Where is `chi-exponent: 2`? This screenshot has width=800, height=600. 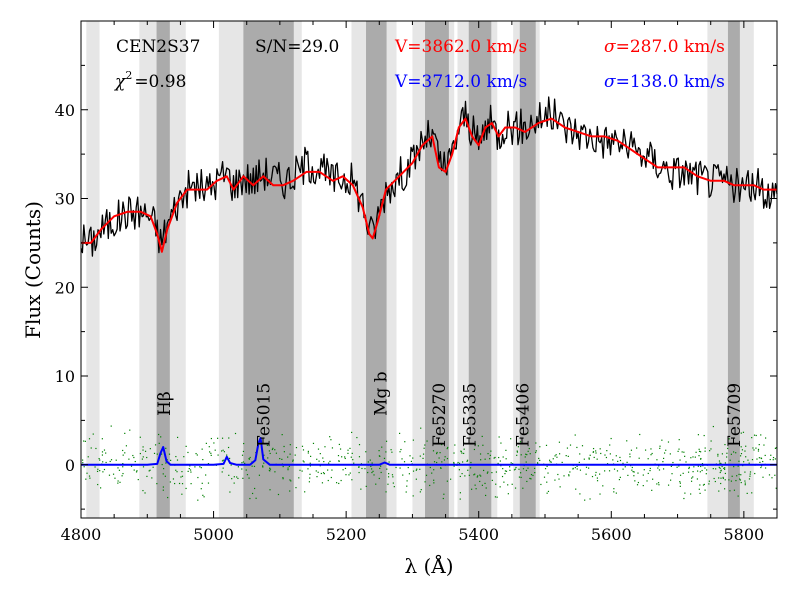
chi-exponent: 2 is located at coordinates (128, 75).